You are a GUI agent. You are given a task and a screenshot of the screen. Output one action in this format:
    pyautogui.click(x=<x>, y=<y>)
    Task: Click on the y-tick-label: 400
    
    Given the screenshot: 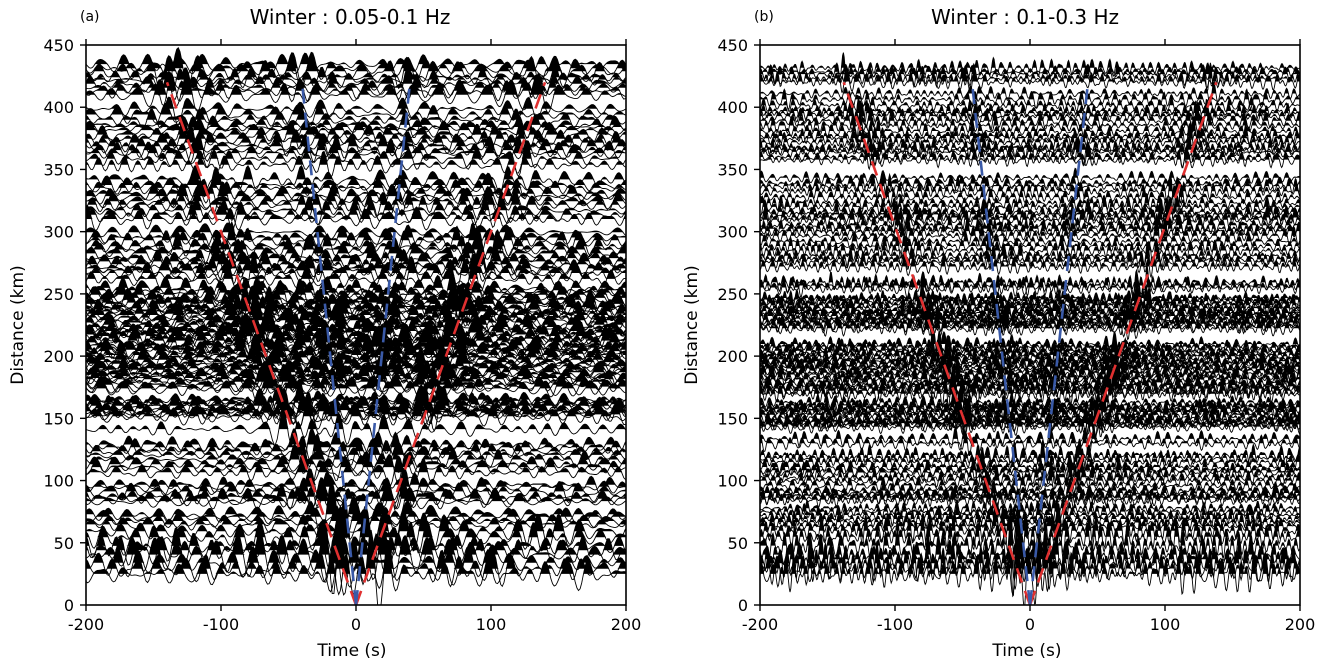 What is the action you would take?
    pyautogui.click(x=732, y=107)
    